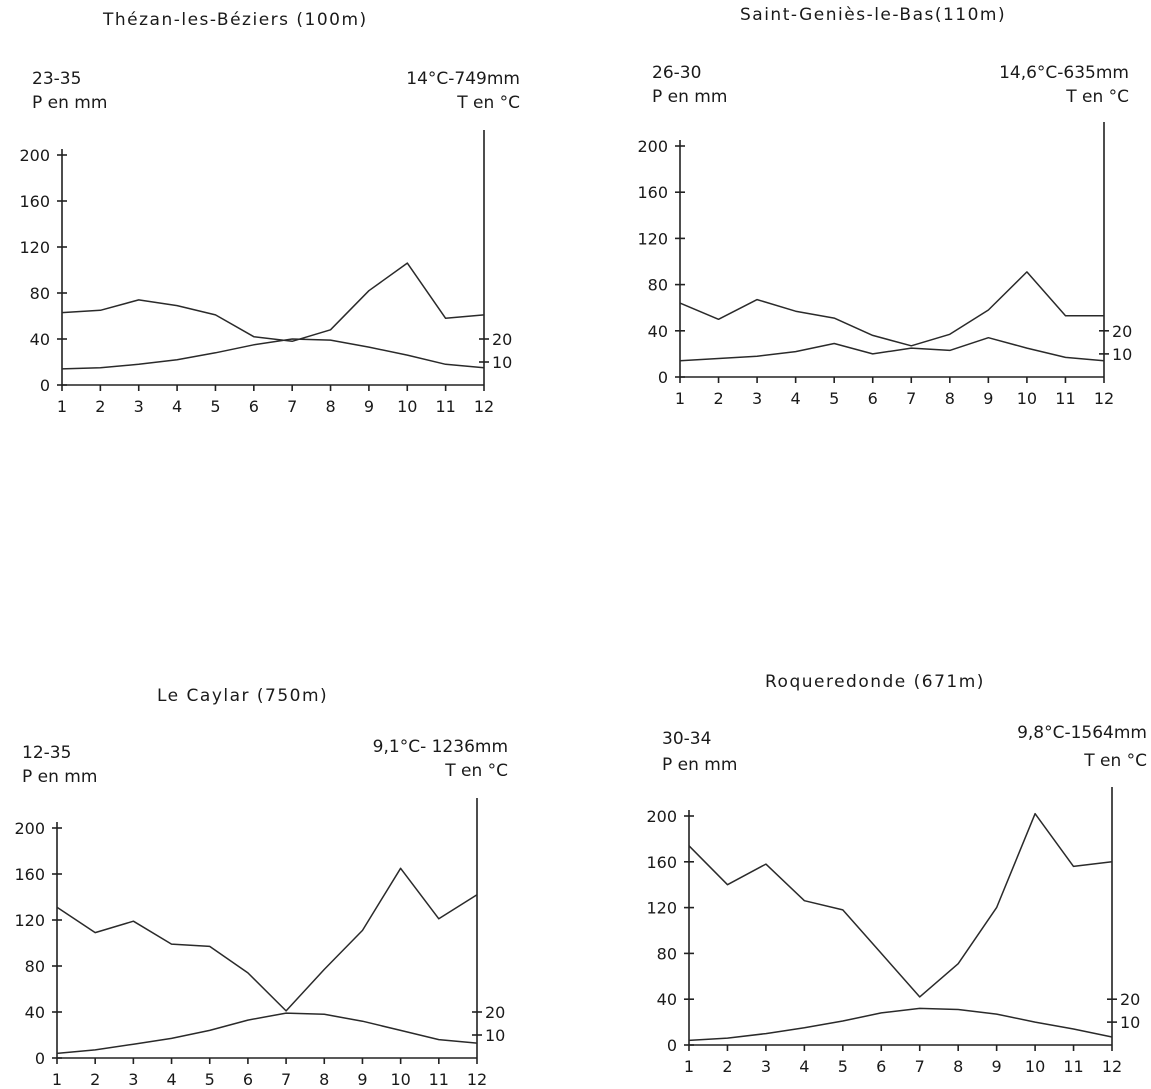 The image size is (1151, 1089). Describe the element at coordinates (1082, 733) in the screenshot. I see `station-summary: 9,8°C-1564mm` at that location.